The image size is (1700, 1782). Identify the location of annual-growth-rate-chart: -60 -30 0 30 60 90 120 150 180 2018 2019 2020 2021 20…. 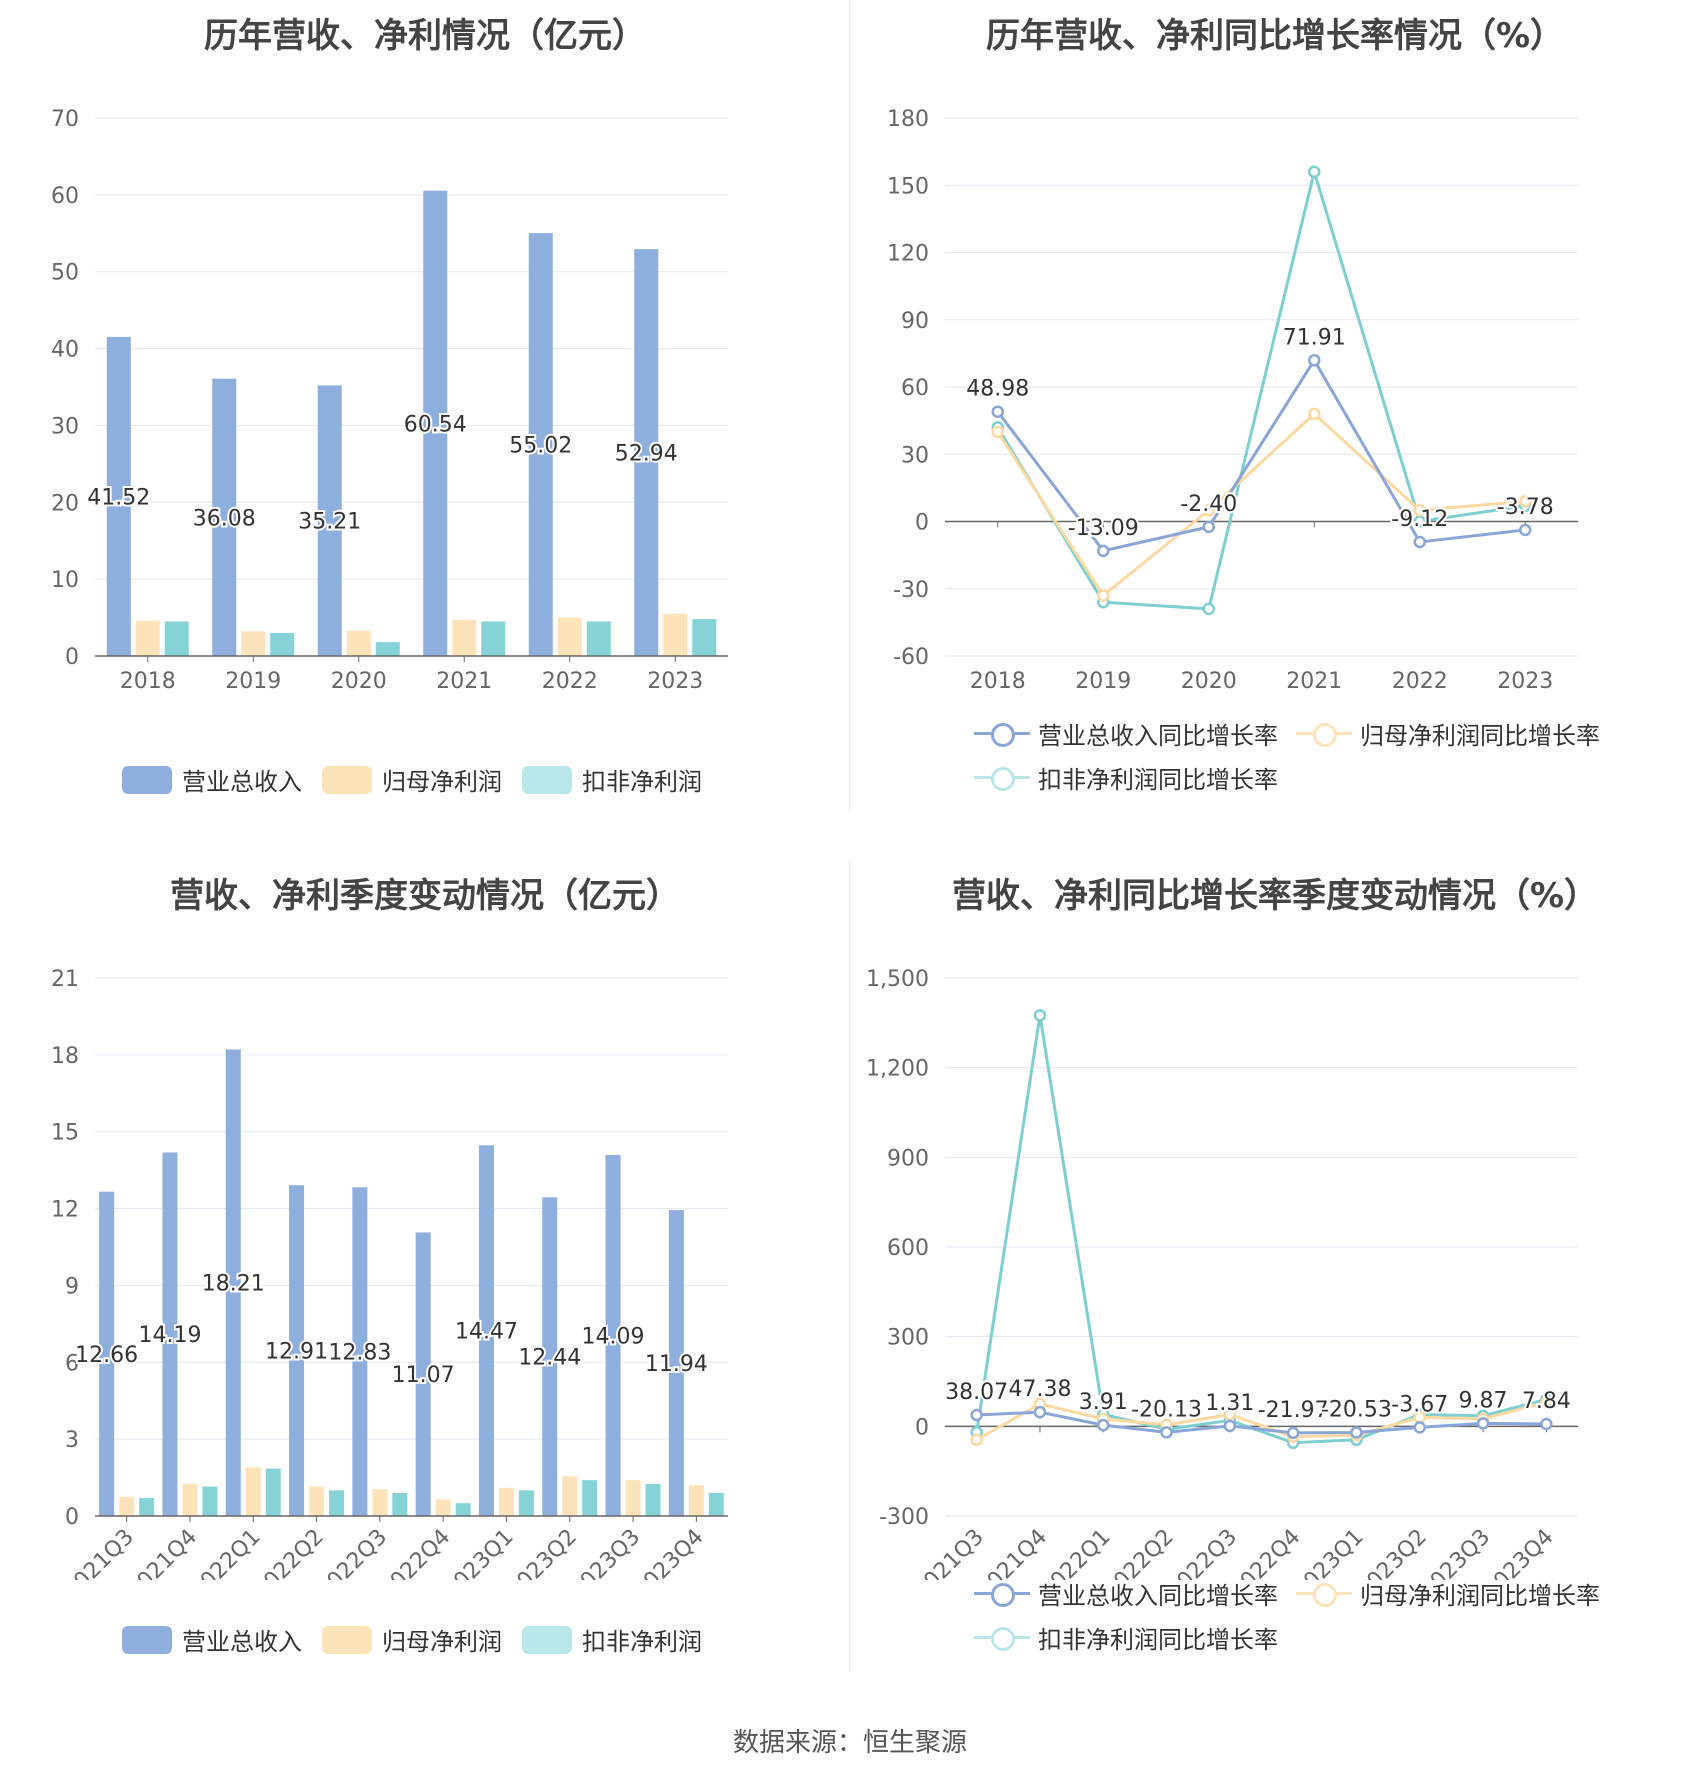
(1232, 400).